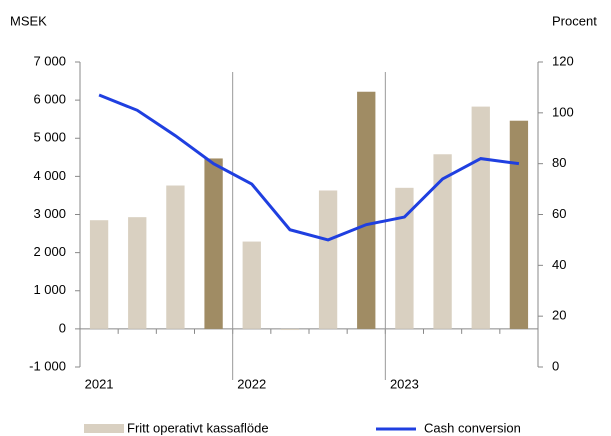 The height and width of the screenshot is (436, 611). Describe the element at coordinates (563, 60) in the screenshot. I see `y2-tick-label: 120` at that location.